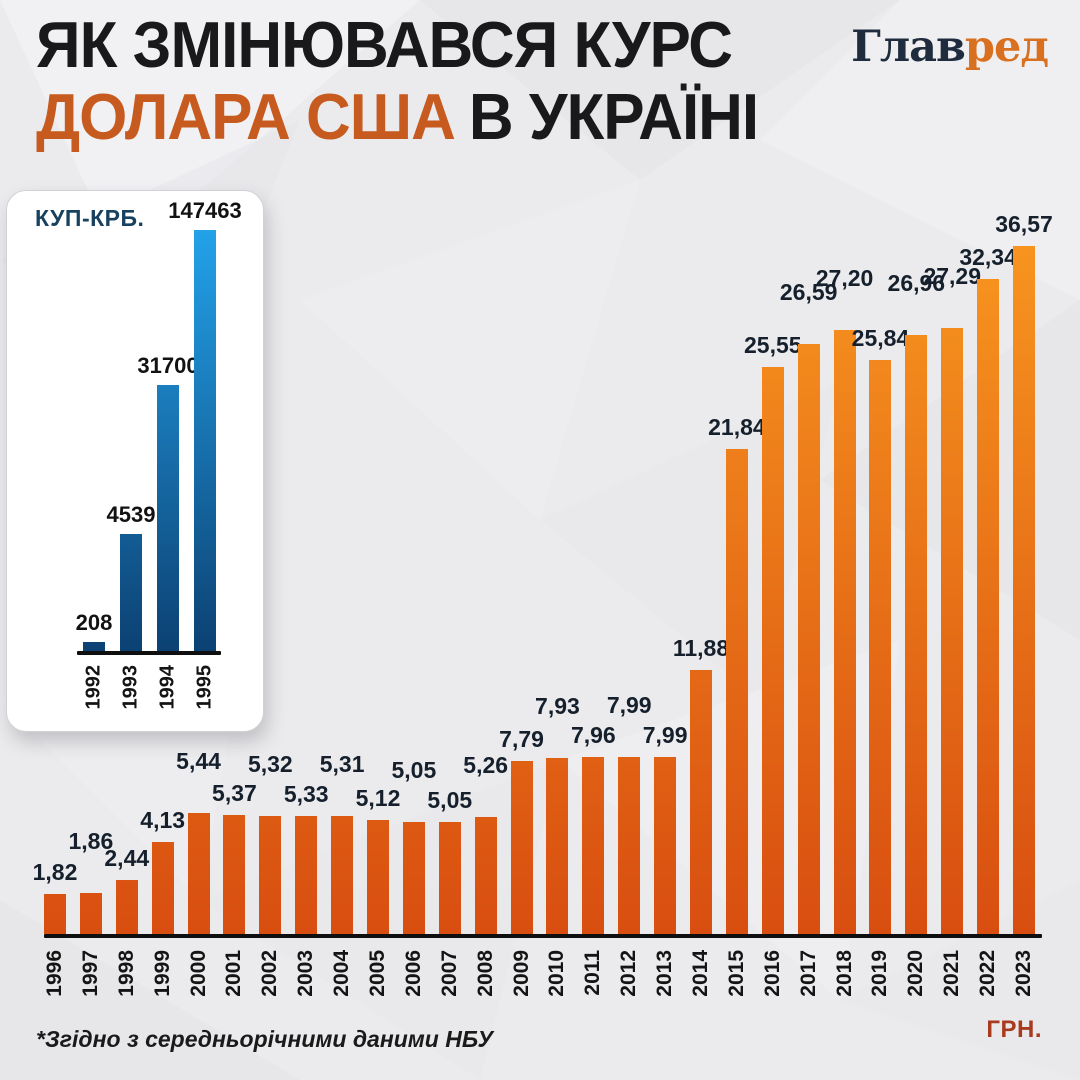 Image resolution: width=1080 pixels, height=1080 pixels. What do you see at coordinates (162, 888) in the screenshot?
I see `main-bar-1999` at bounding box center [162, 888].